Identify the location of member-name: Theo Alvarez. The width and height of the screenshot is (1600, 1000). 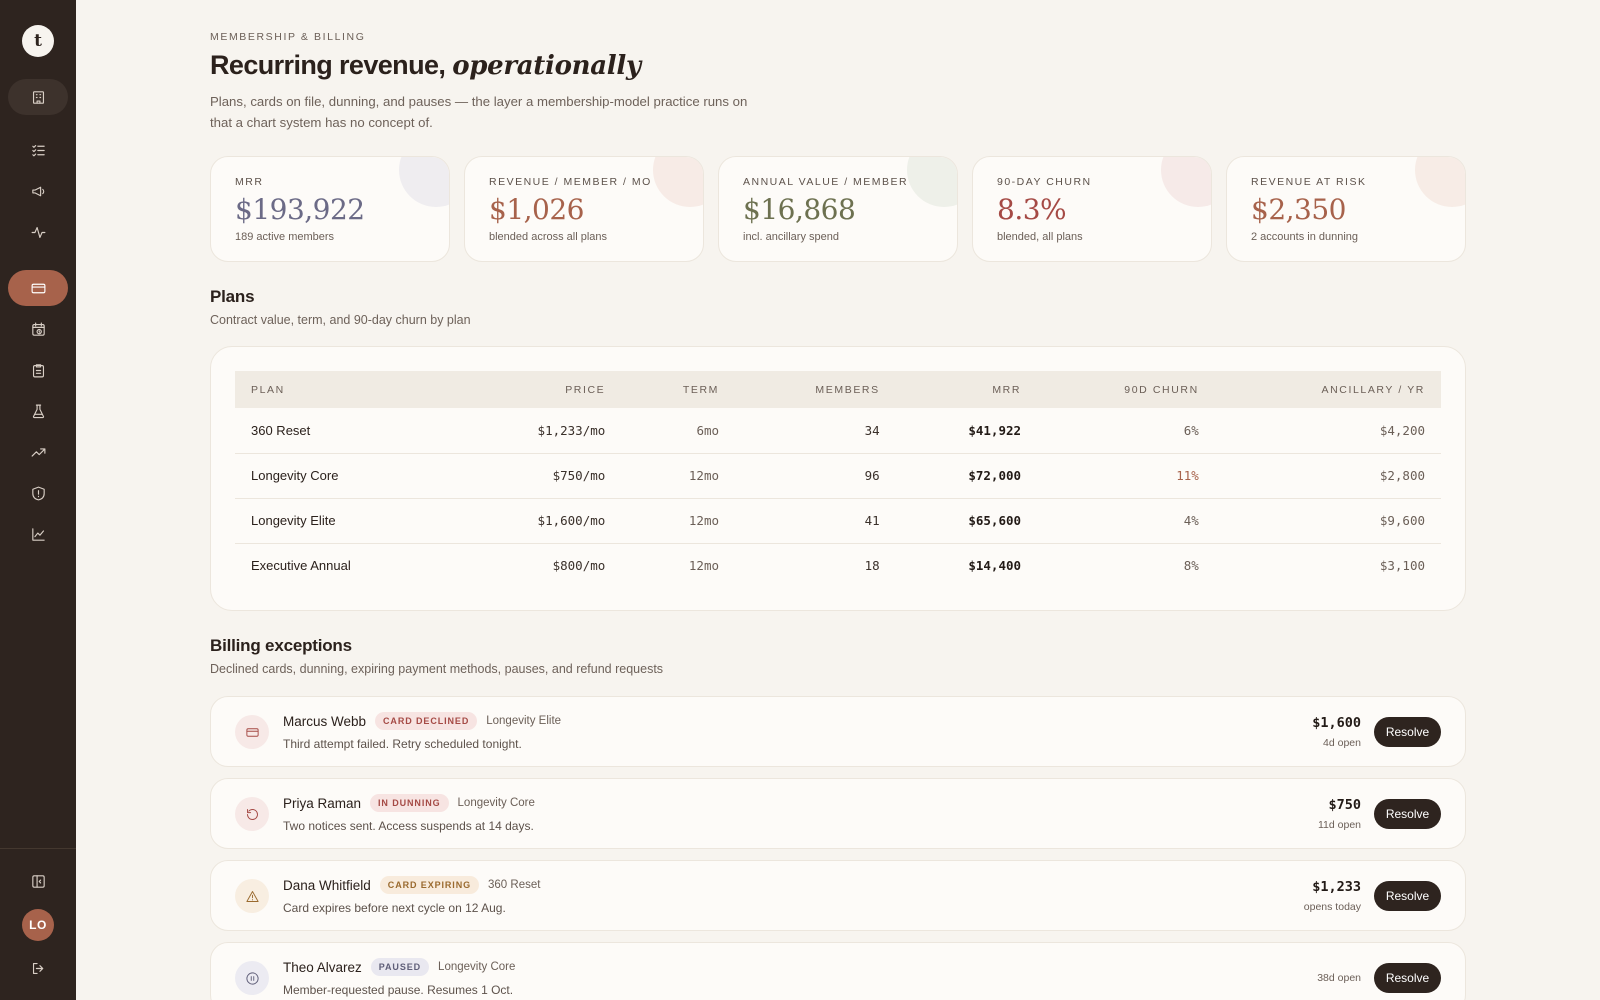
(322, 967).